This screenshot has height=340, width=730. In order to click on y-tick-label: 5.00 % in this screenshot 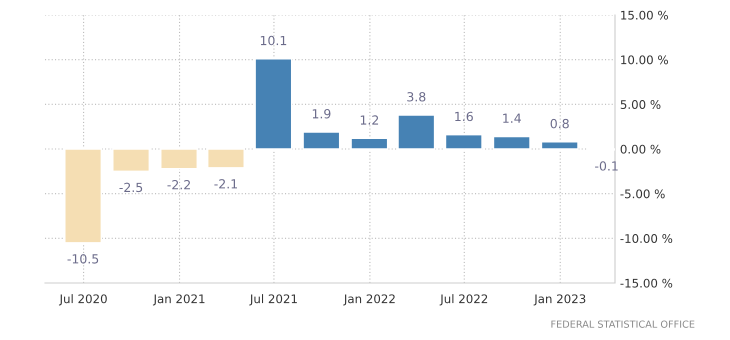, I will do `click(640, 104)`.